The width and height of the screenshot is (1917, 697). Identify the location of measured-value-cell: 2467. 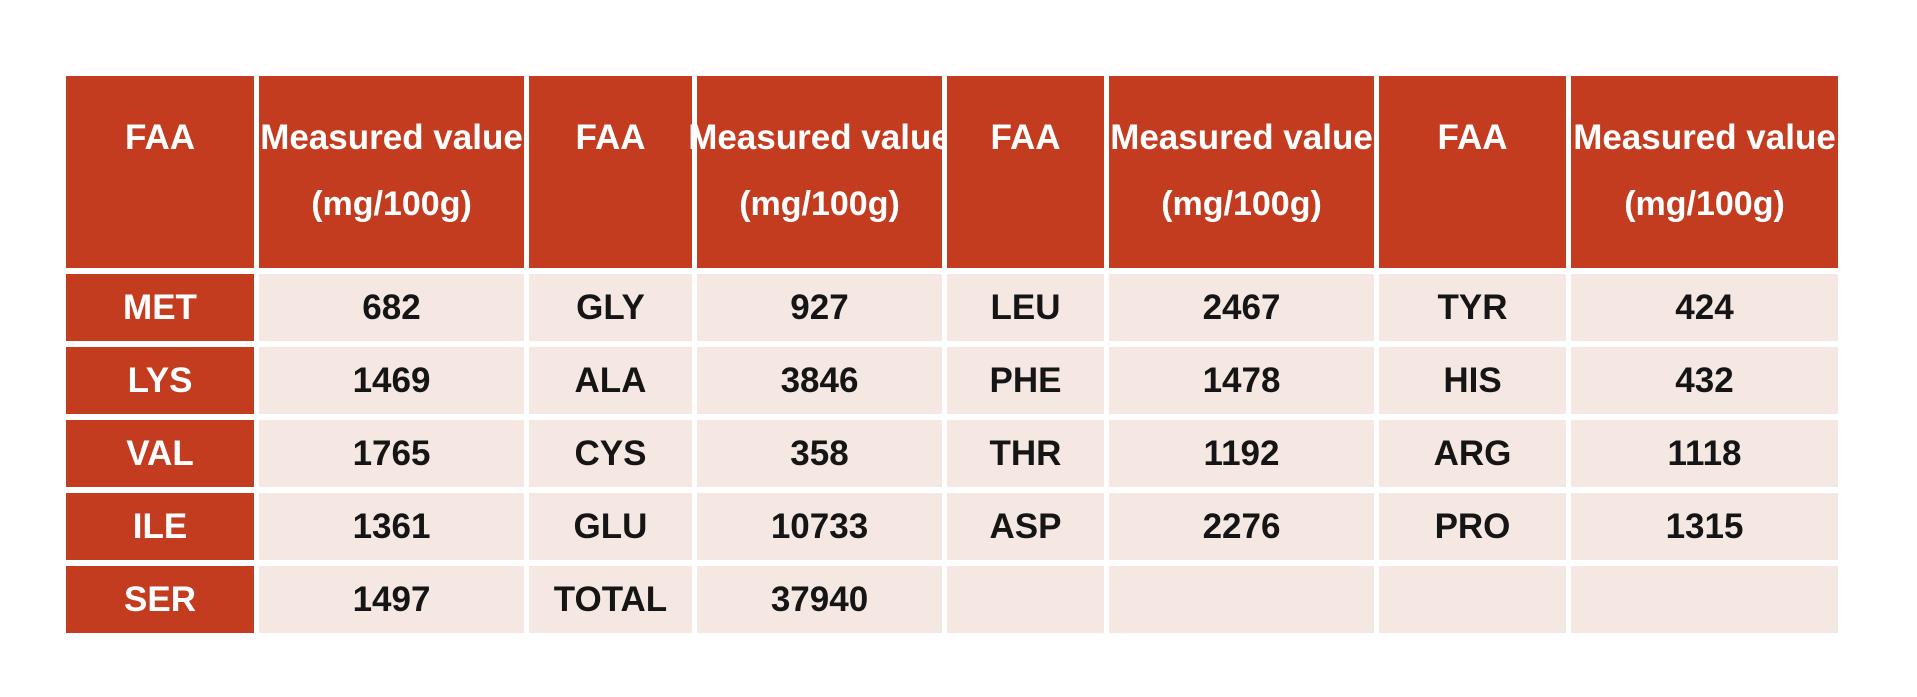
(1241, 307).